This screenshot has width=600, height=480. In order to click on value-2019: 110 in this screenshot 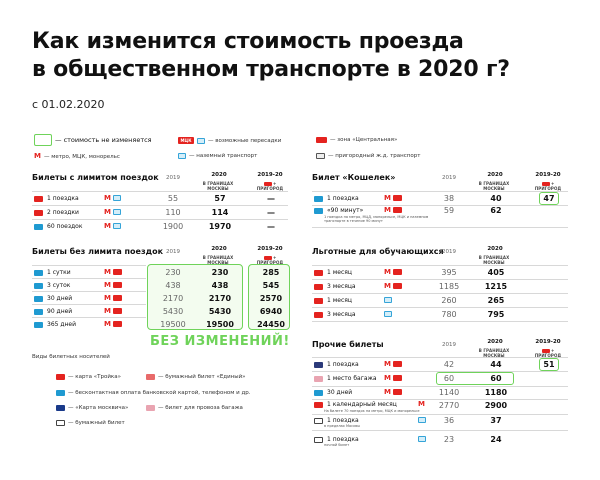, I will do `click(173, 212)`.